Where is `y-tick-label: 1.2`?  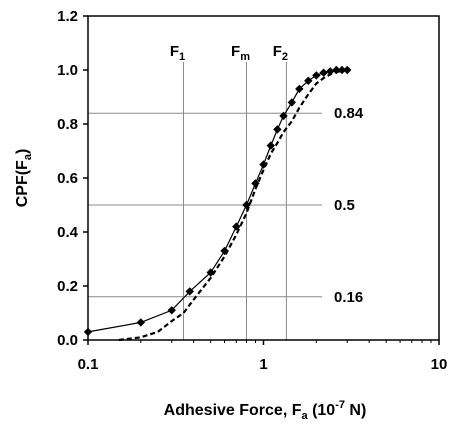
y-tick-label: 1.2 is located at coordinates (67, 16).